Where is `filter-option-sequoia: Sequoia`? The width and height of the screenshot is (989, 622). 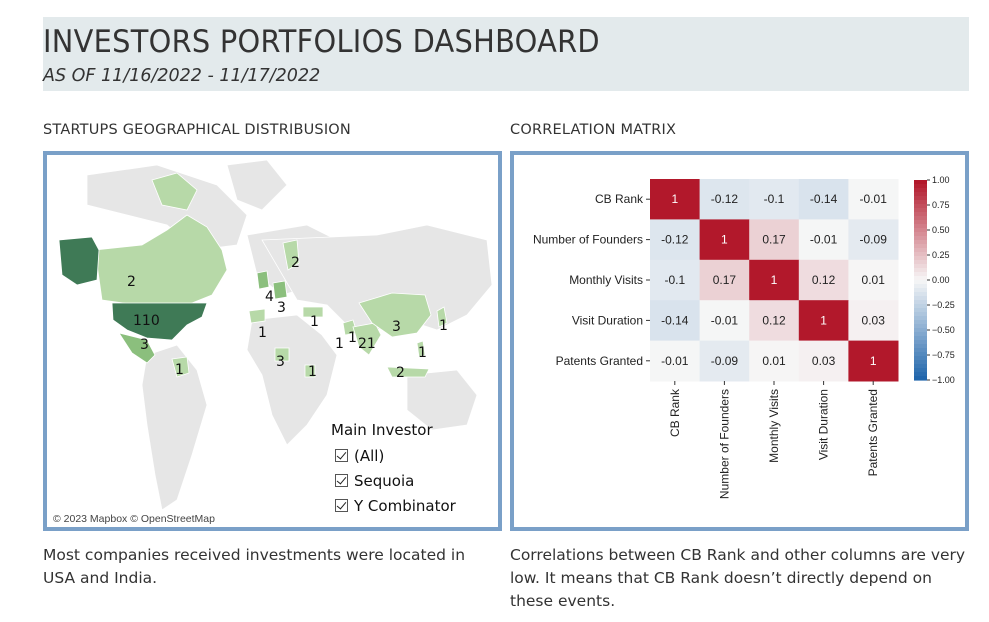 filter-option-sequoia: Sequoia is located at coordinates (393, 480).